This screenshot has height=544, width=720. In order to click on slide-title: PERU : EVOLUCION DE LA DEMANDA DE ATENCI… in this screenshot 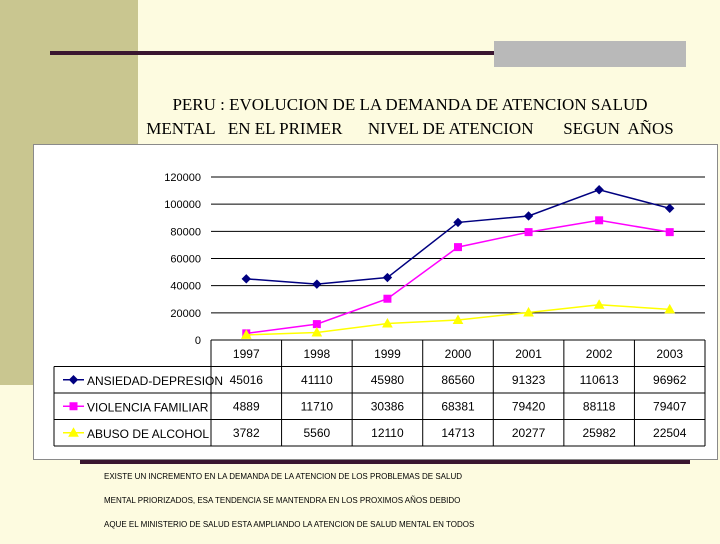, I will do `click(410, 117)`.